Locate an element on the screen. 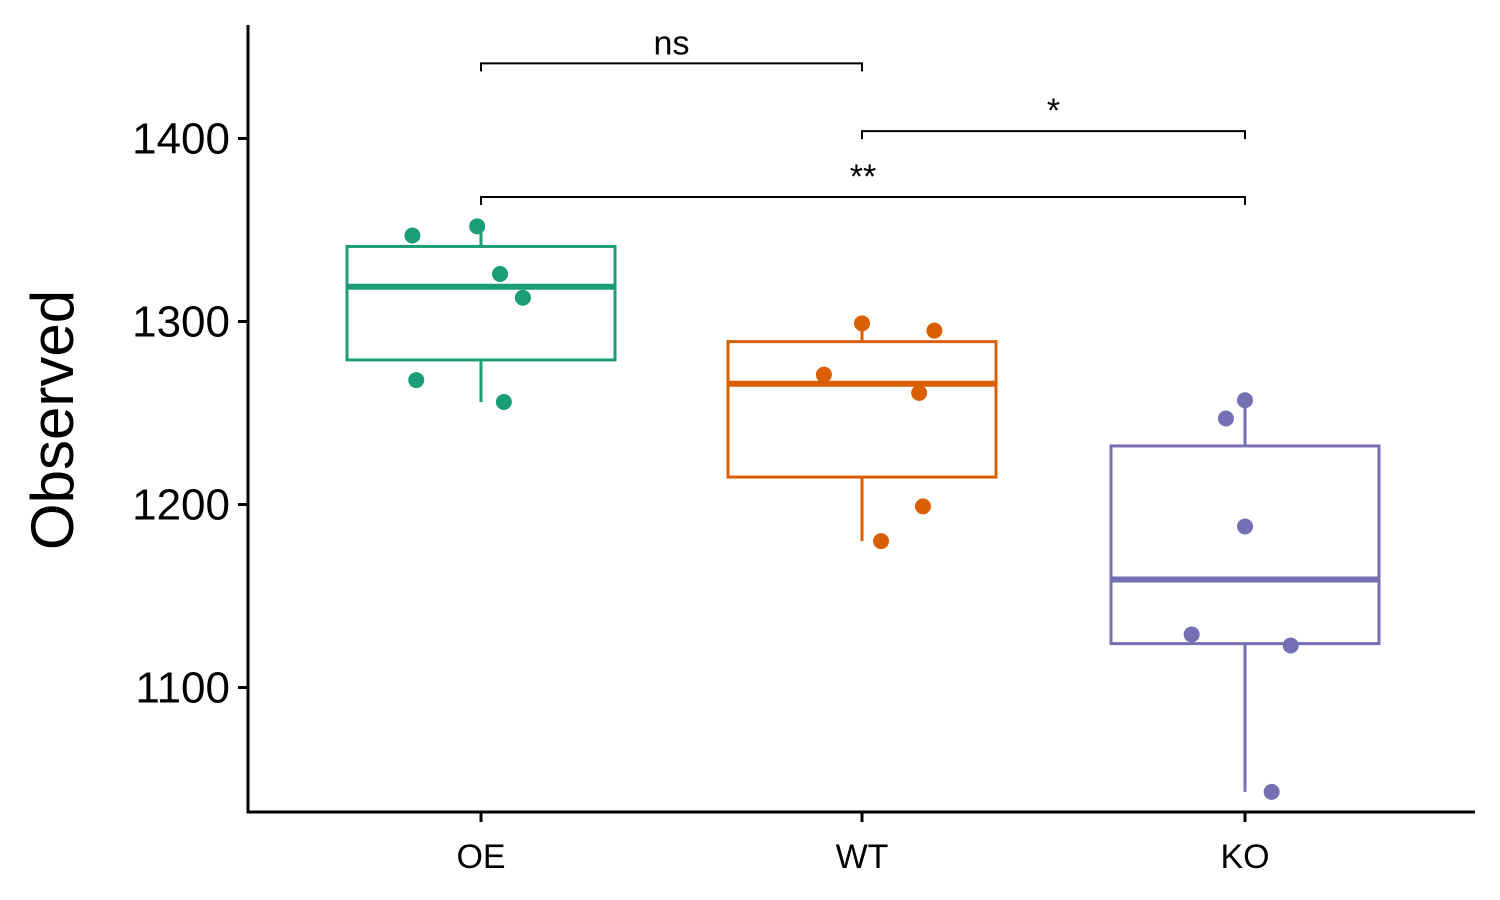 The width and height of the screenshot is (1500, 900). y-axis-ticks: 1100 1200 1300 1400 is located at coordinates (190, 413).